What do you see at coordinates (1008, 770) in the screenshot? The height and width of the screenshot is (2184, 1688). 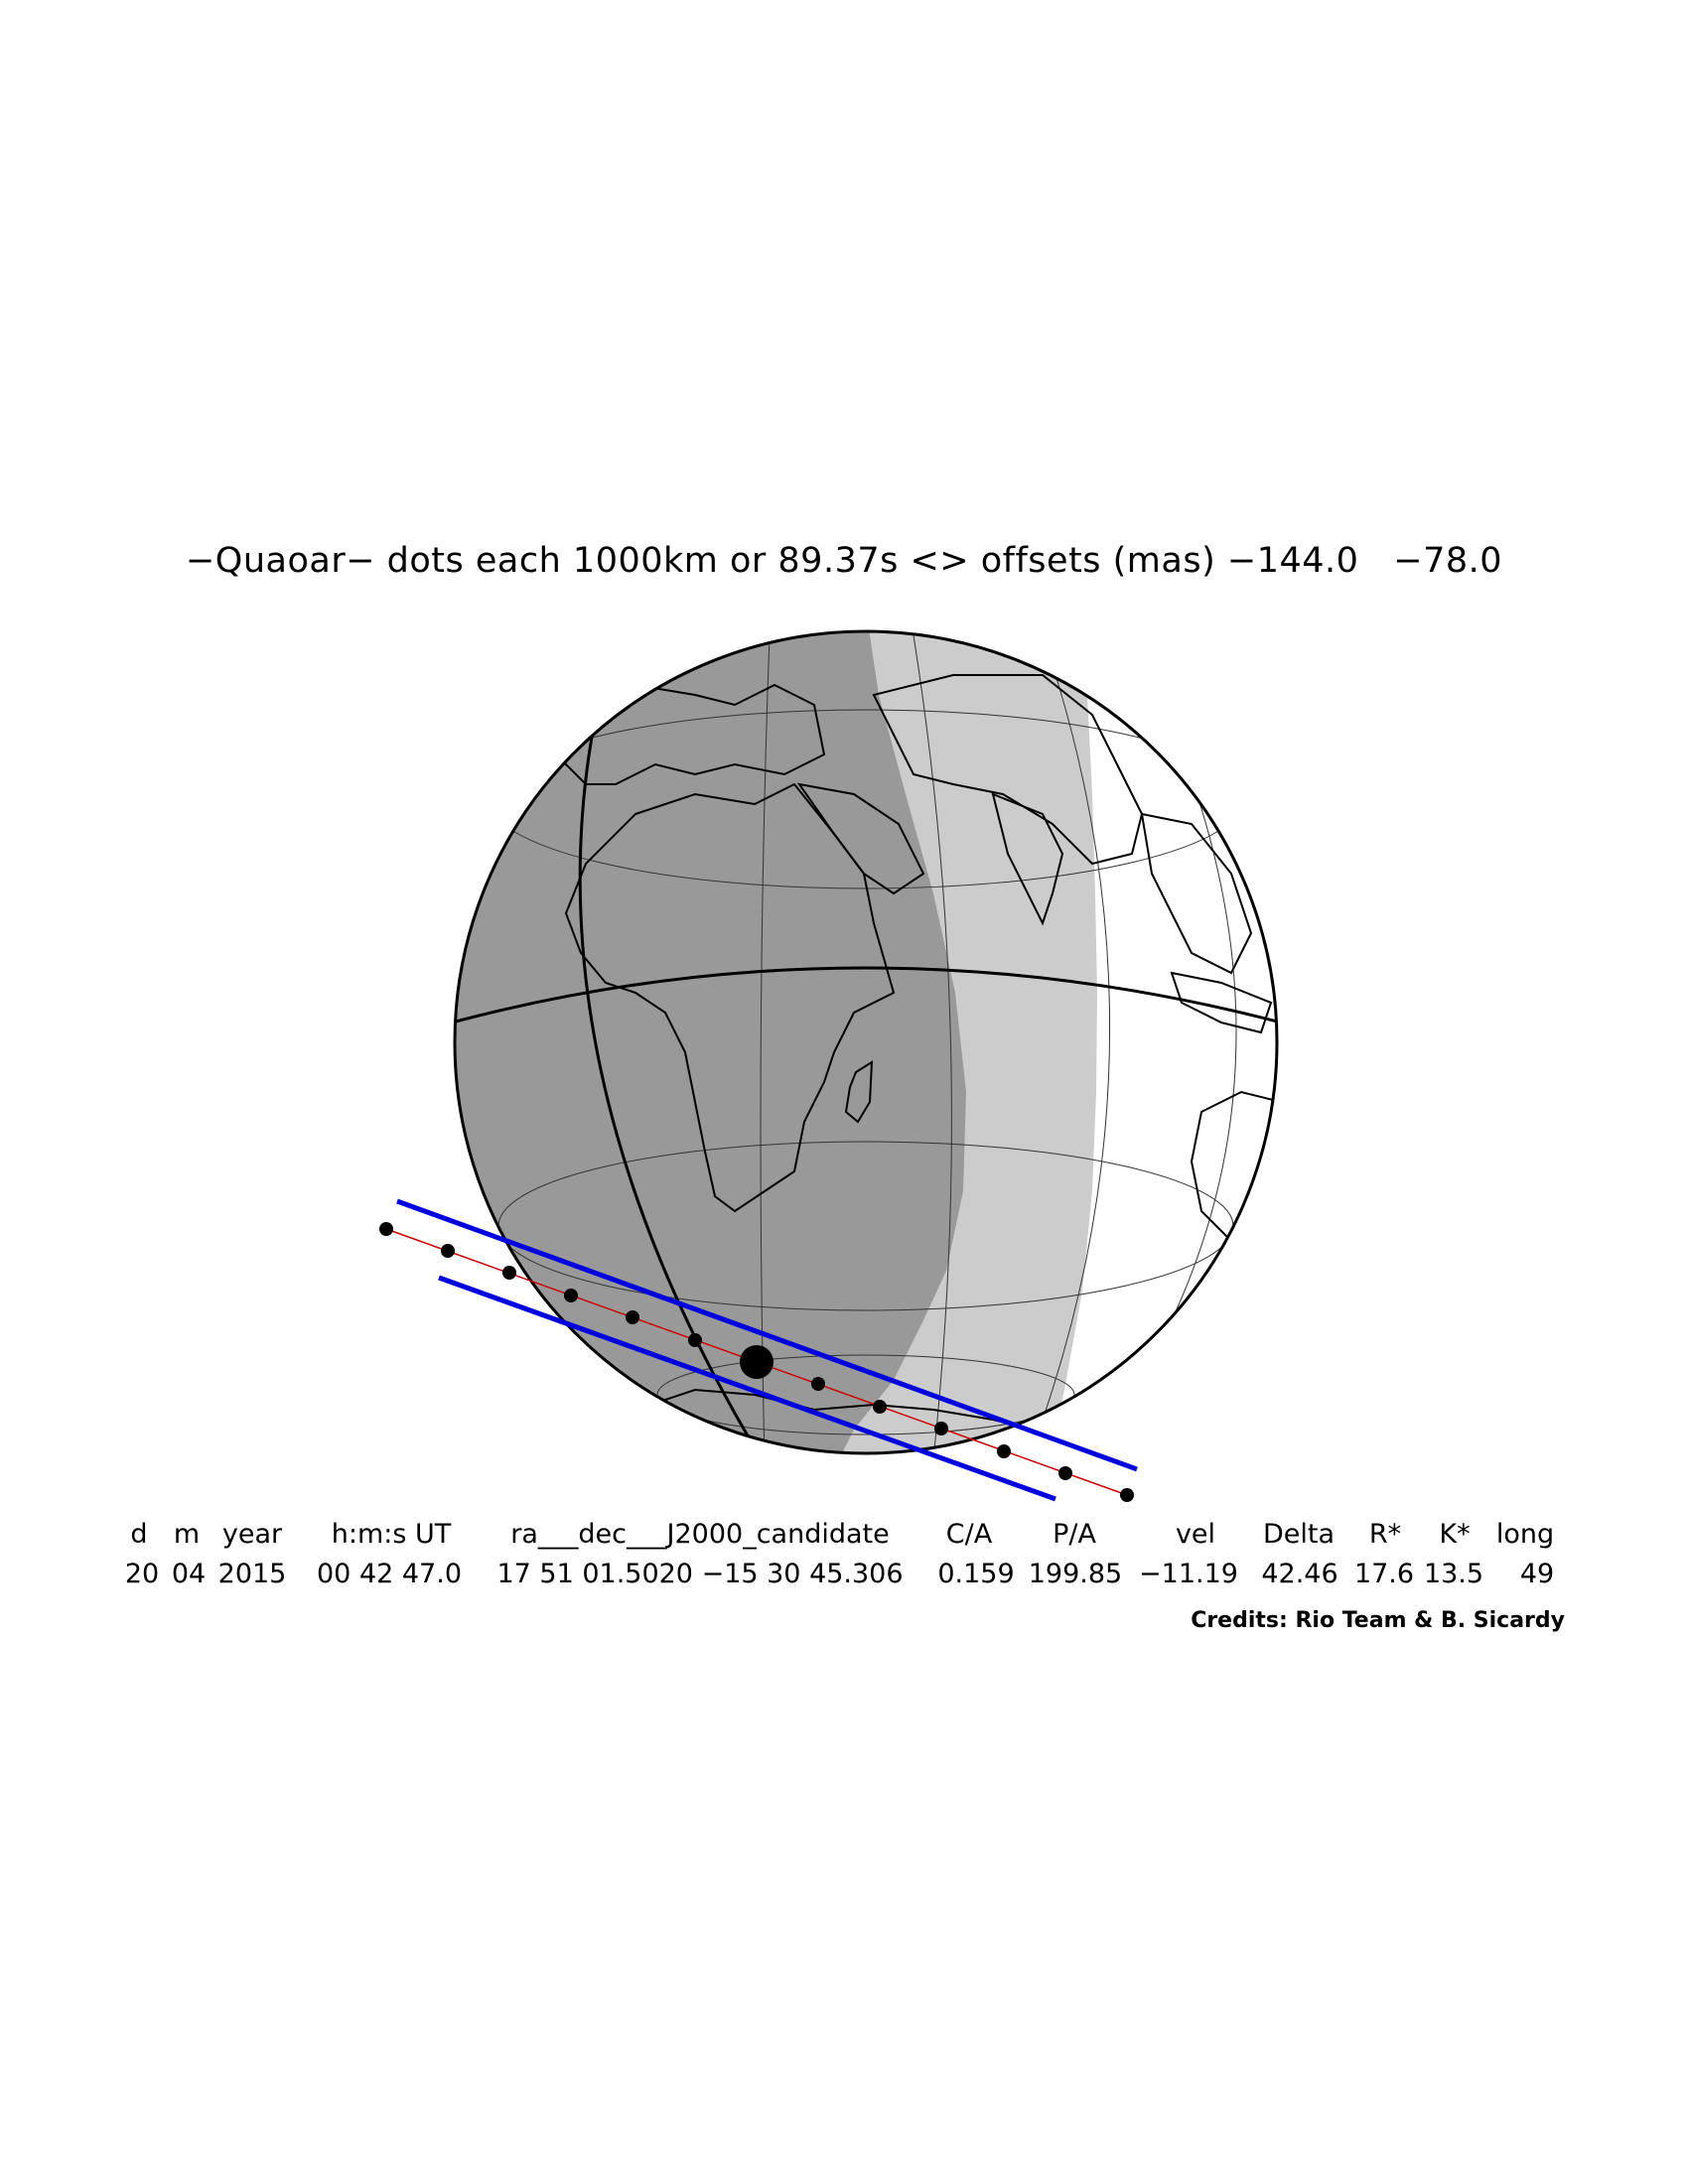 I see `asia` at bounding box center [1008, 770].